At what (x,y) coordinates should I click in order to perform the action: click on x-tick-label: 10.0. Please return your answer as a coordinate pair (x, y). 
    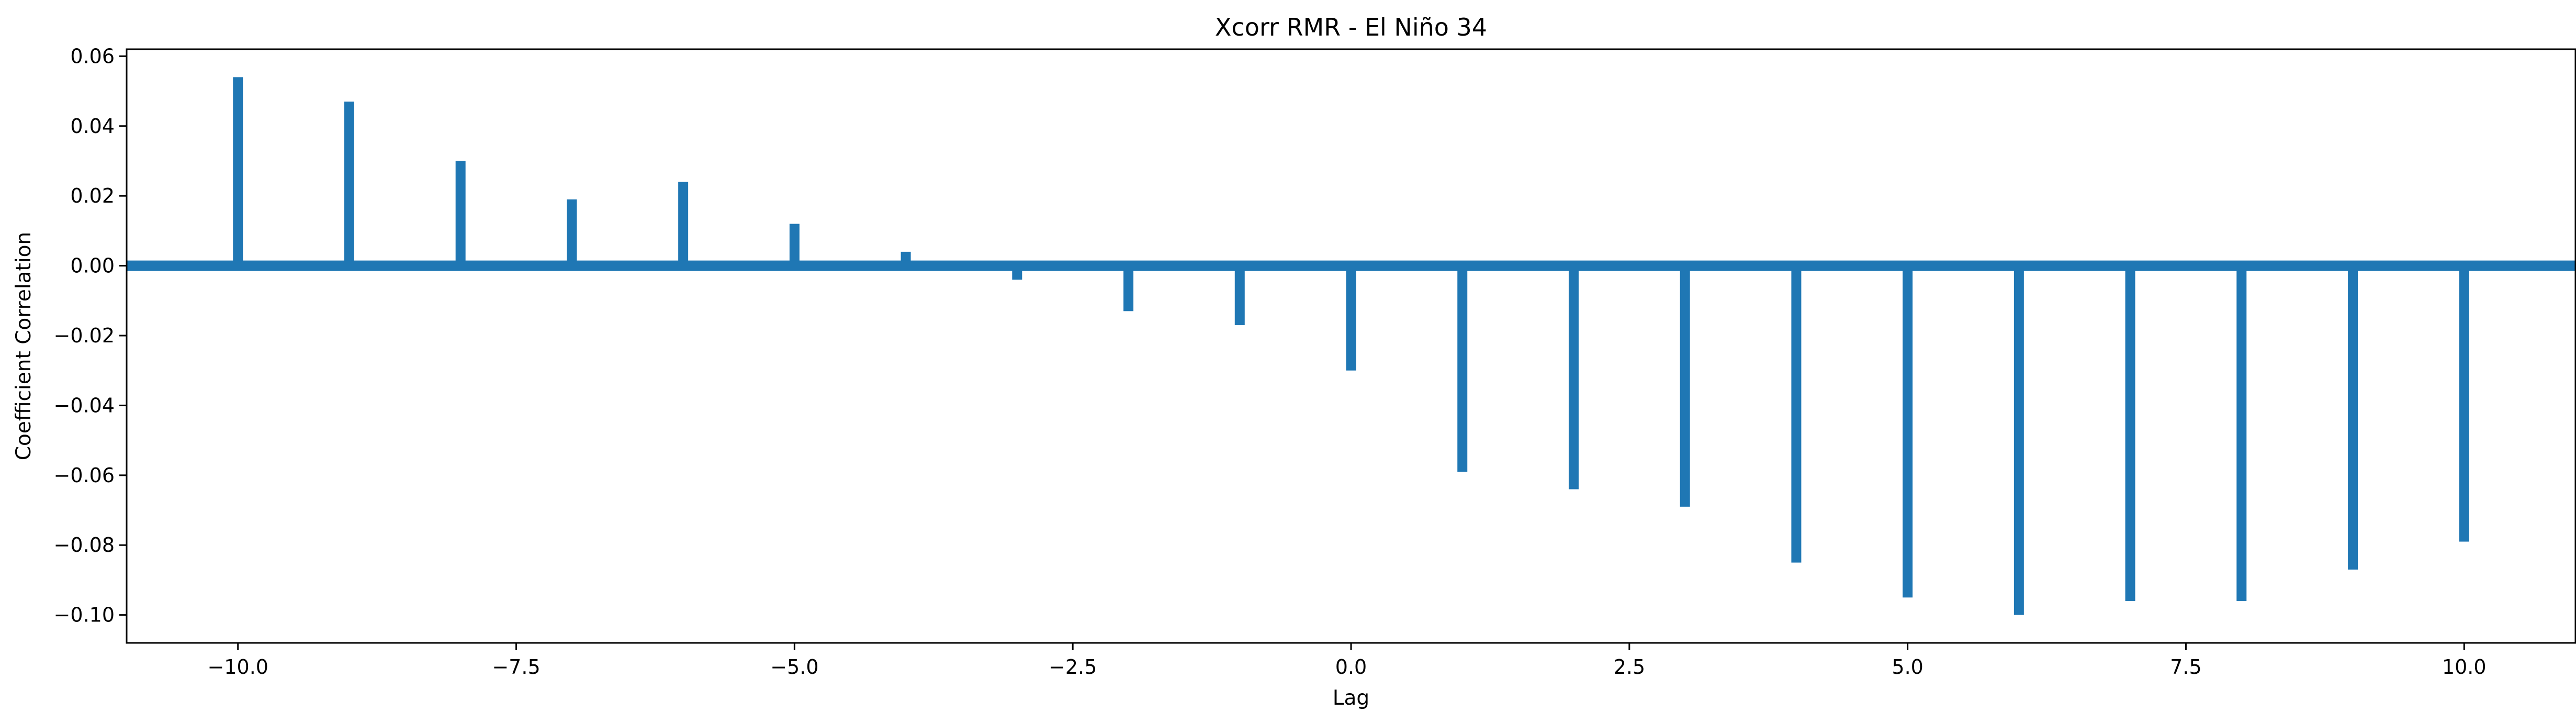
    Looking at the image, I should click on (2464, 667).